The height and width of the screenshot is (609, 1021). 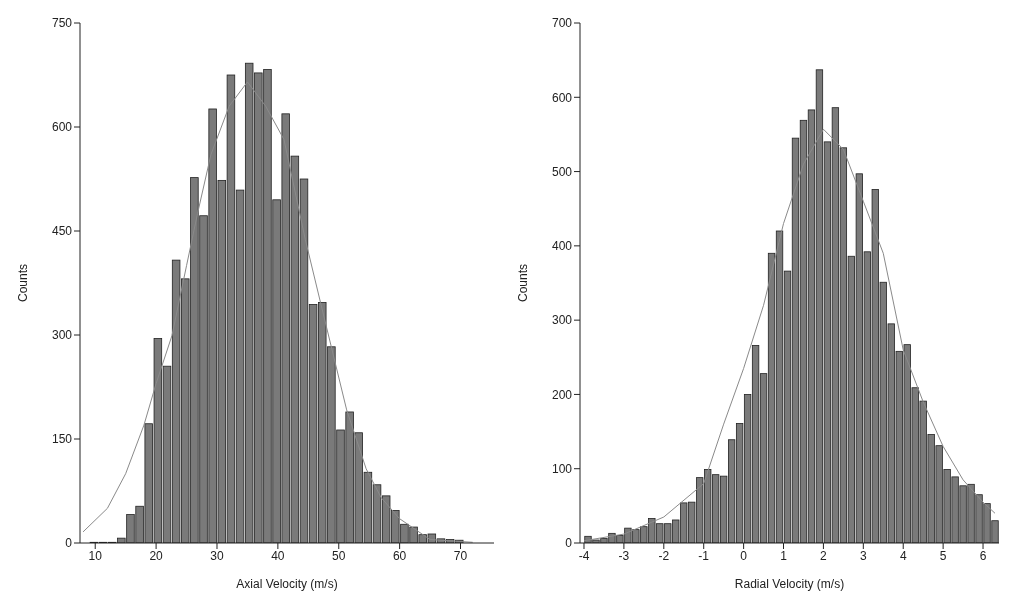 I want to click on x-tick-label: 4, so click(x=903, y=555).